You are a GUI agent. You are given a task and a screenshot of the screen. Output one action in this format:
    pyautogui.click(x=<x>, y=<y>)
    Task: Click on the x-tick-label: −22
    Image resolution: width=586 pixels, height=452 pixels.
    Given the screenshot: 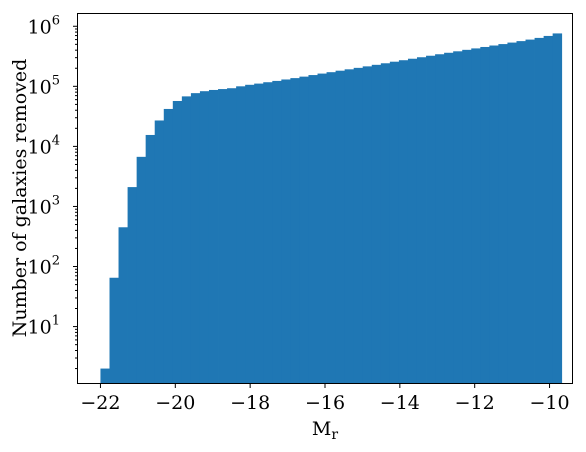 What is the action you would take?
    pyautogui.click(x=100, y=403)
    